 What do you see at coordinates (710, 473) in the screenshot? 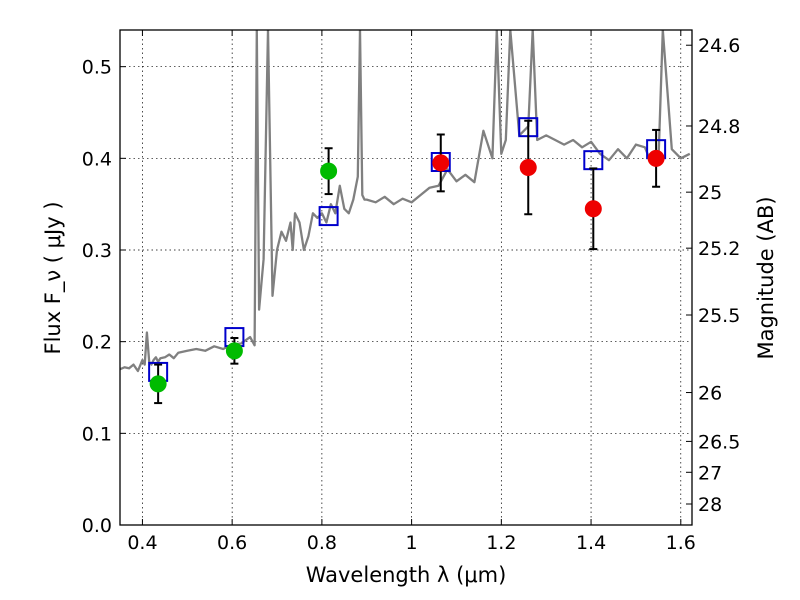
I see `right-tick-label: 27` at bounding box center [710, 473].